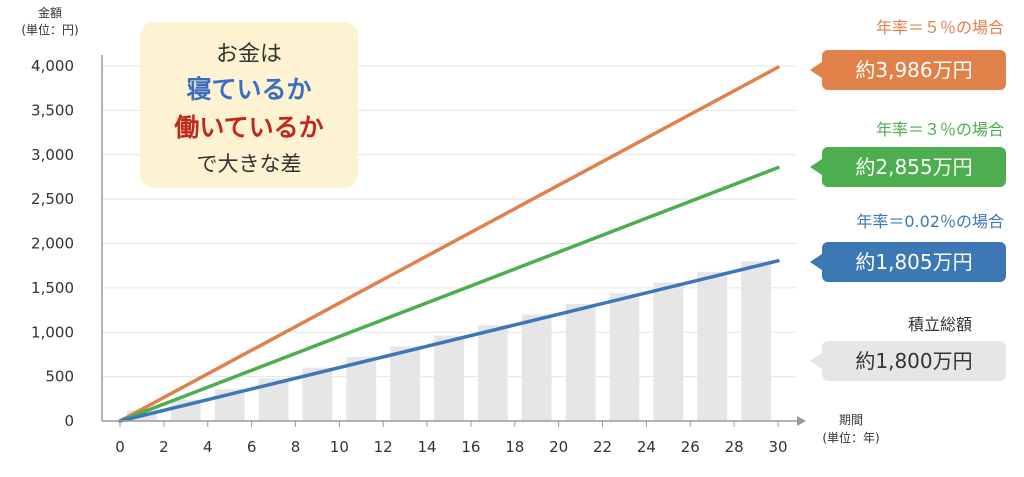  I want to click on badge-3pct: 約2,855万円, so click(908, 167).